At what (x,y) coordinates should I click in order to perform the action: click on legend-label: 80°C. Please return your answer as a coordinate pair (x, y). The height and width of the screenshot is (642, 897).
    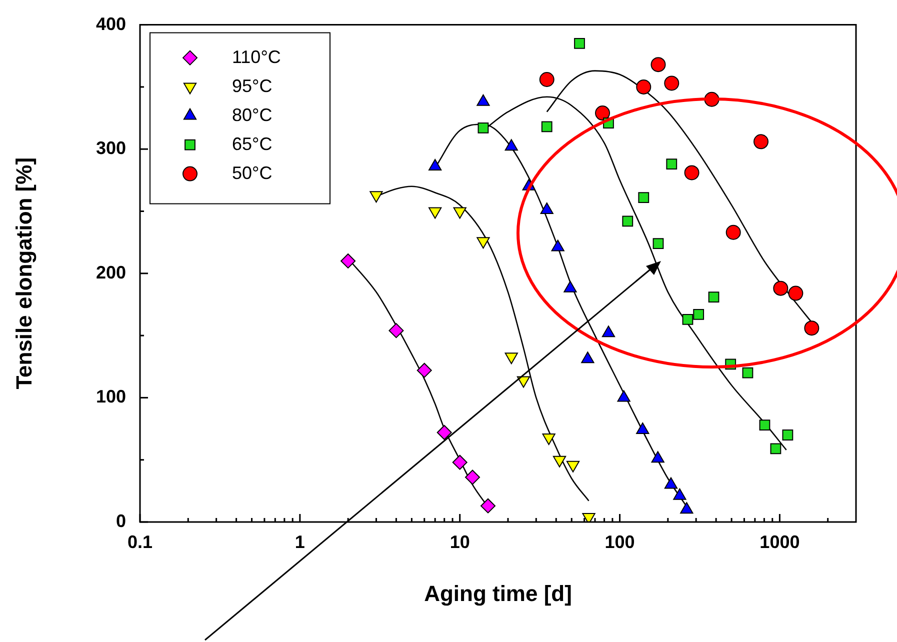
    Looking at the image, I should click on (252, 114).